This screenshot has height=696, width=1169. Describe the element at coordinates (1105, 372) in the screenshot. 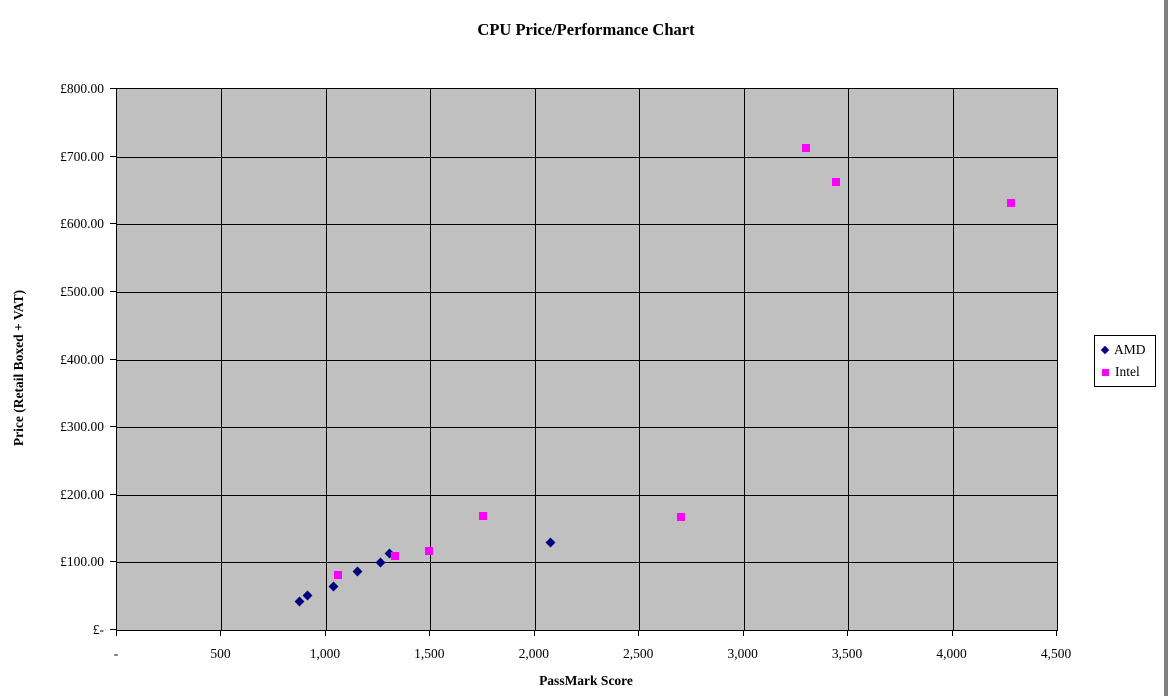

I see `square-icon` at that location.